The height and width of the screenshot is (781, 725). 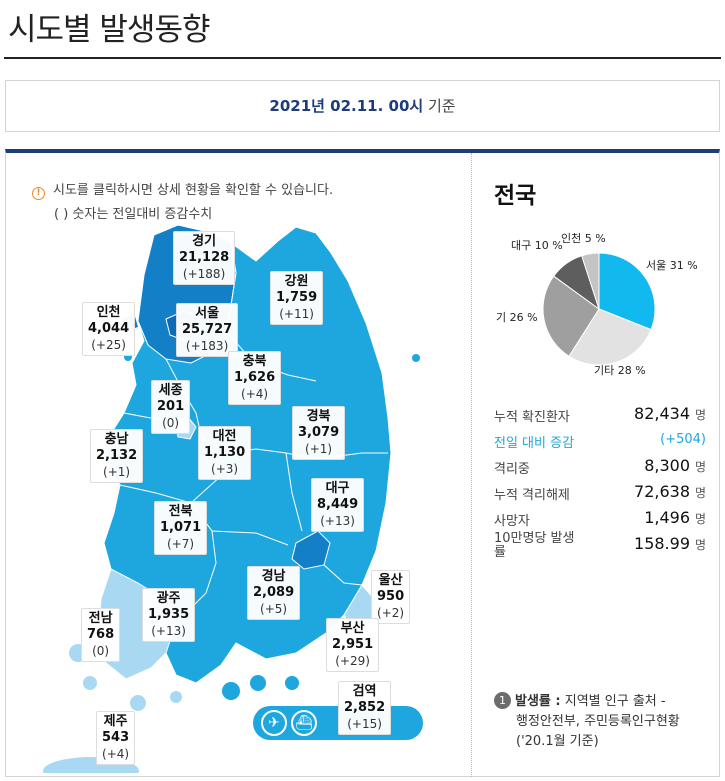 I want to click on region-quarantine: 검역 2,852 (+15), so click(x=365, y=708).